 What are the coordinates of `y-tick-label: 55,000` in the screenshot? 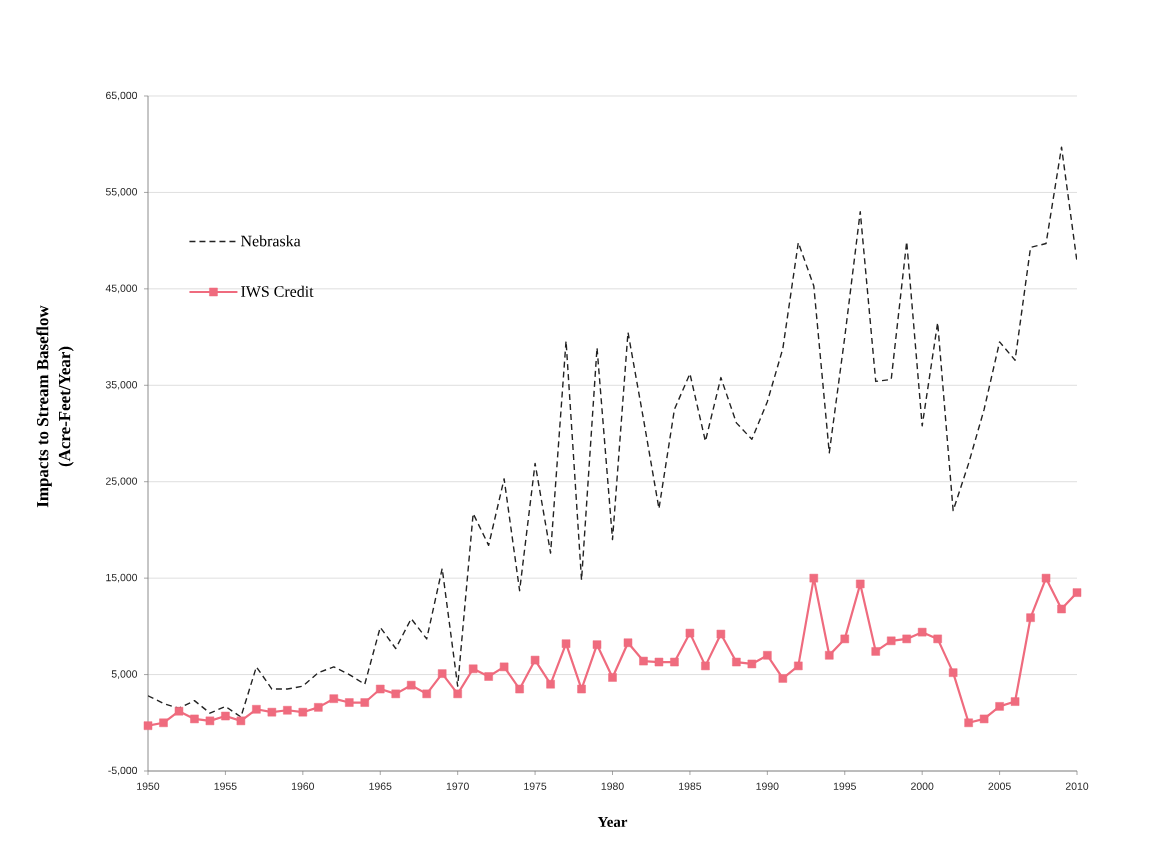 It's located at (121, 192).